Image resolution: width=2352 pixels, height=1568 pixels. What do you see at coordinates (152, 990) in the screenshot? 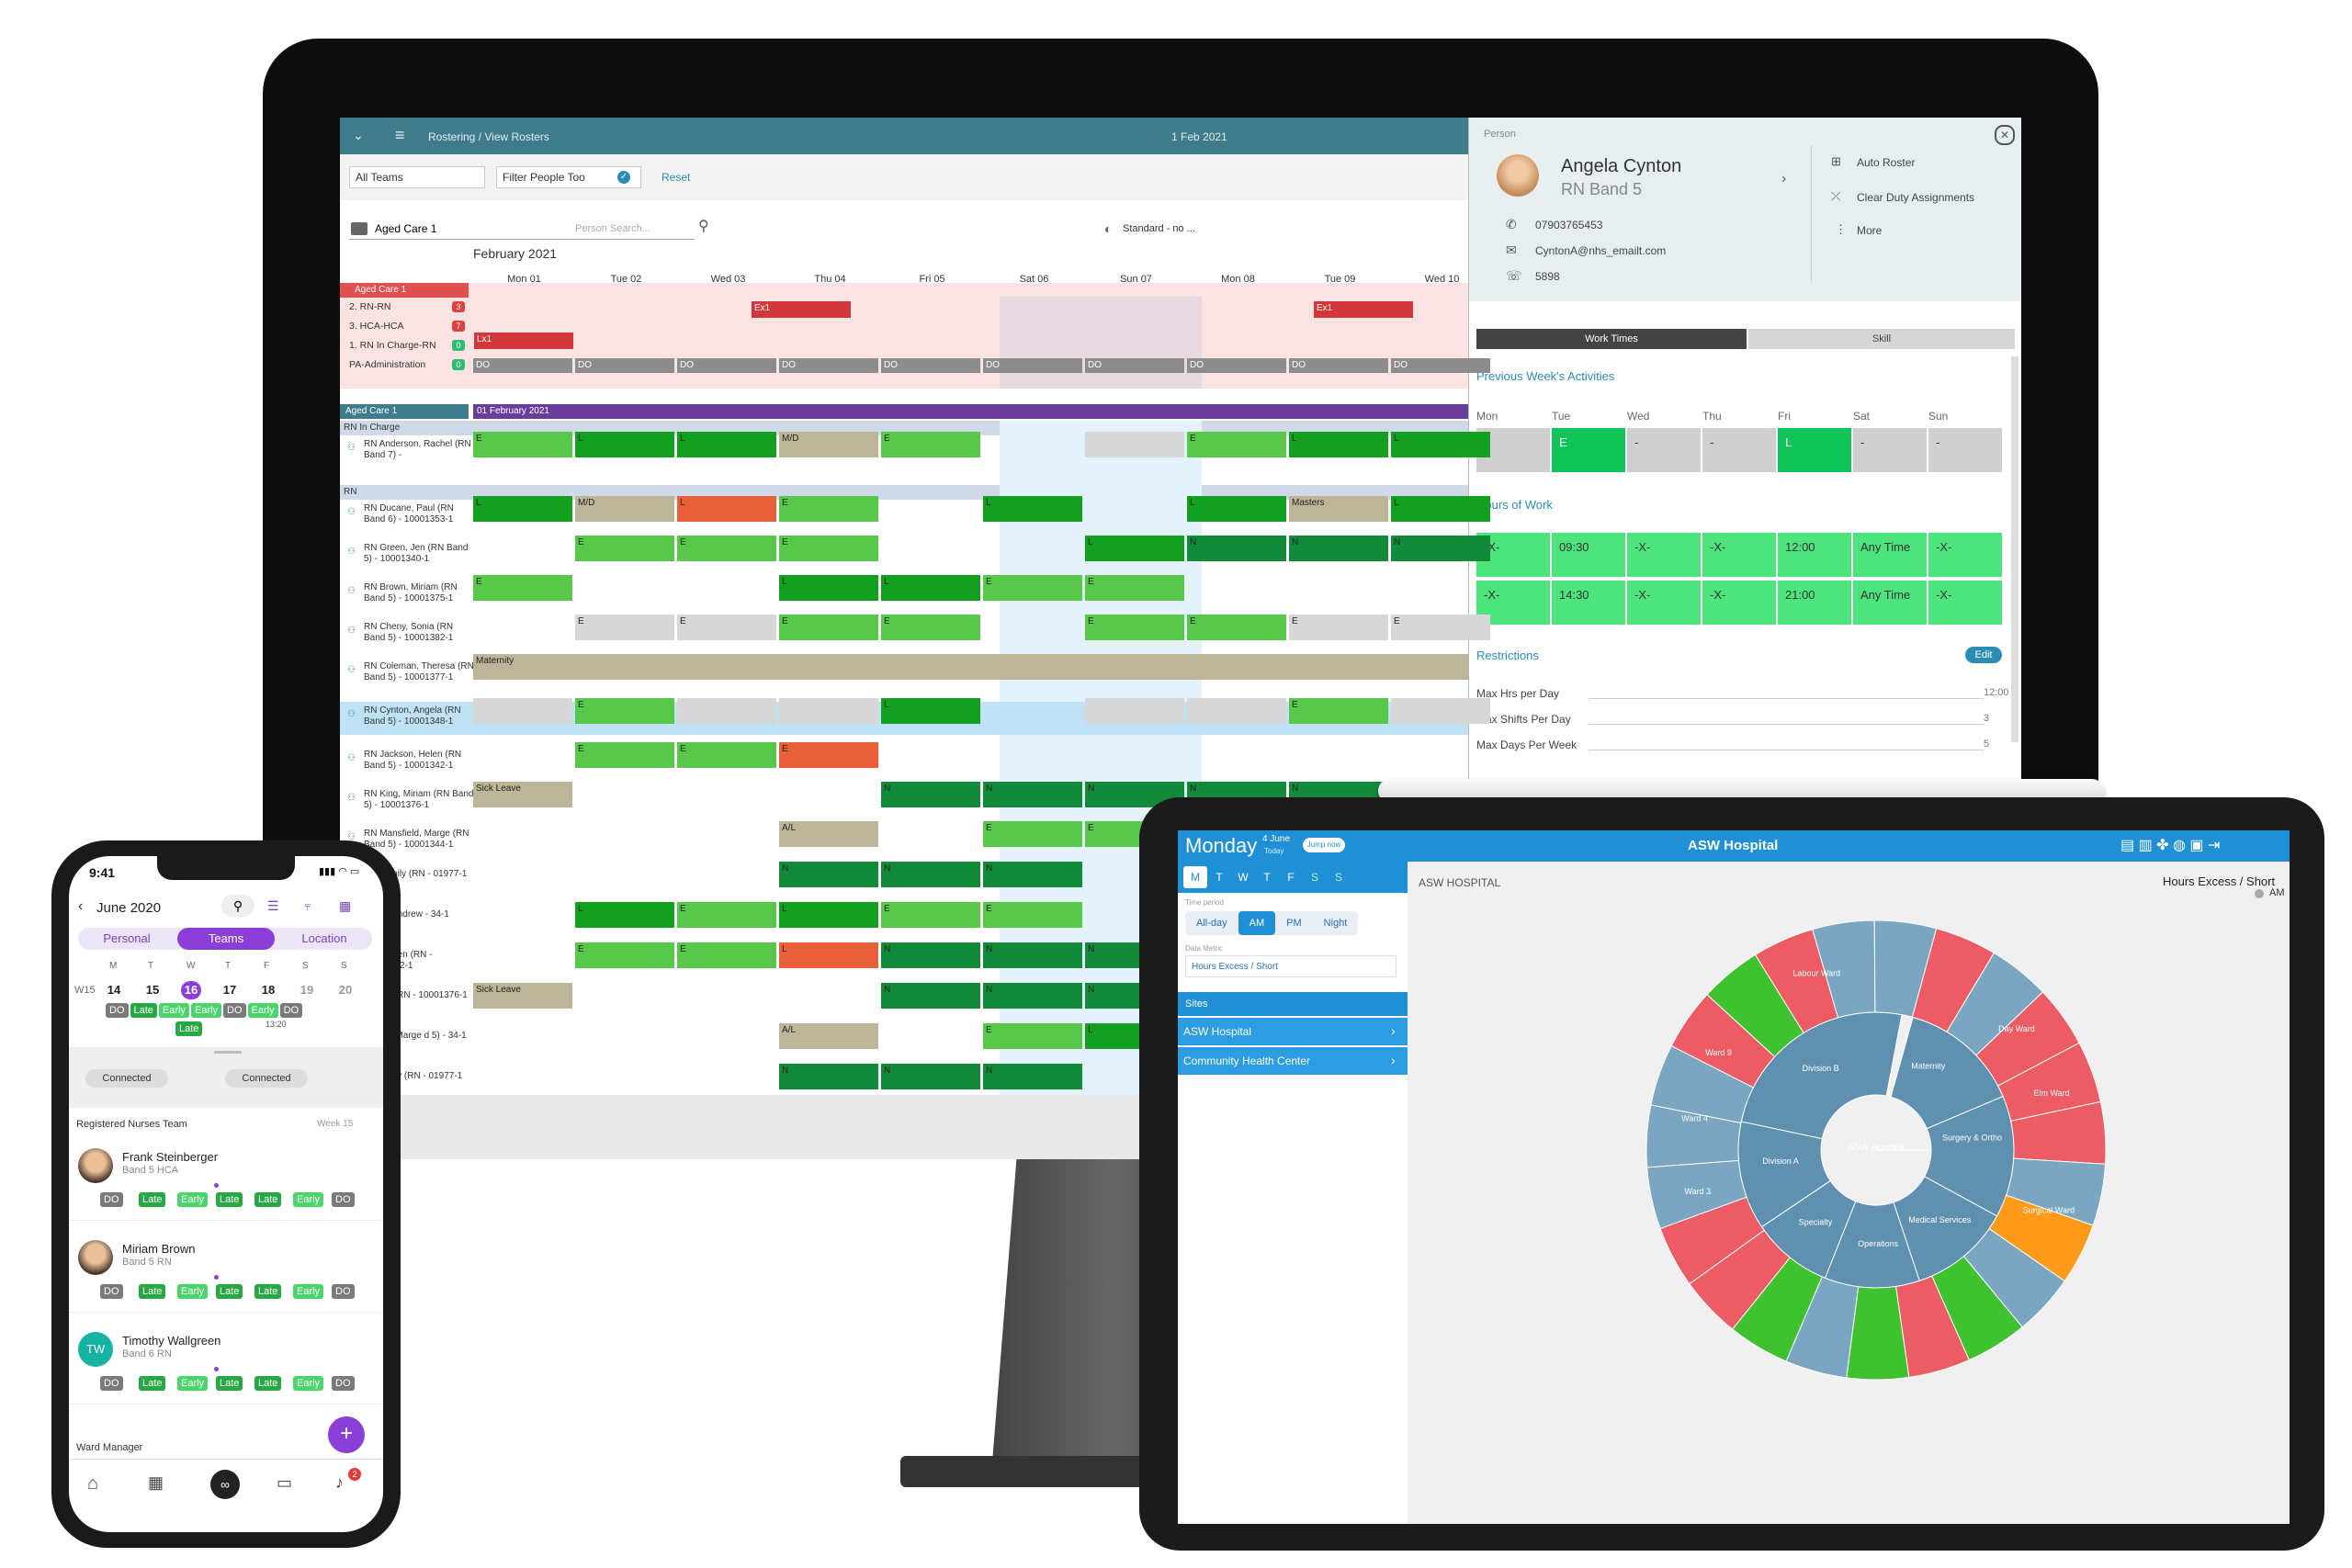
I see `date-chip: 15` at bounding box center [152, 990].